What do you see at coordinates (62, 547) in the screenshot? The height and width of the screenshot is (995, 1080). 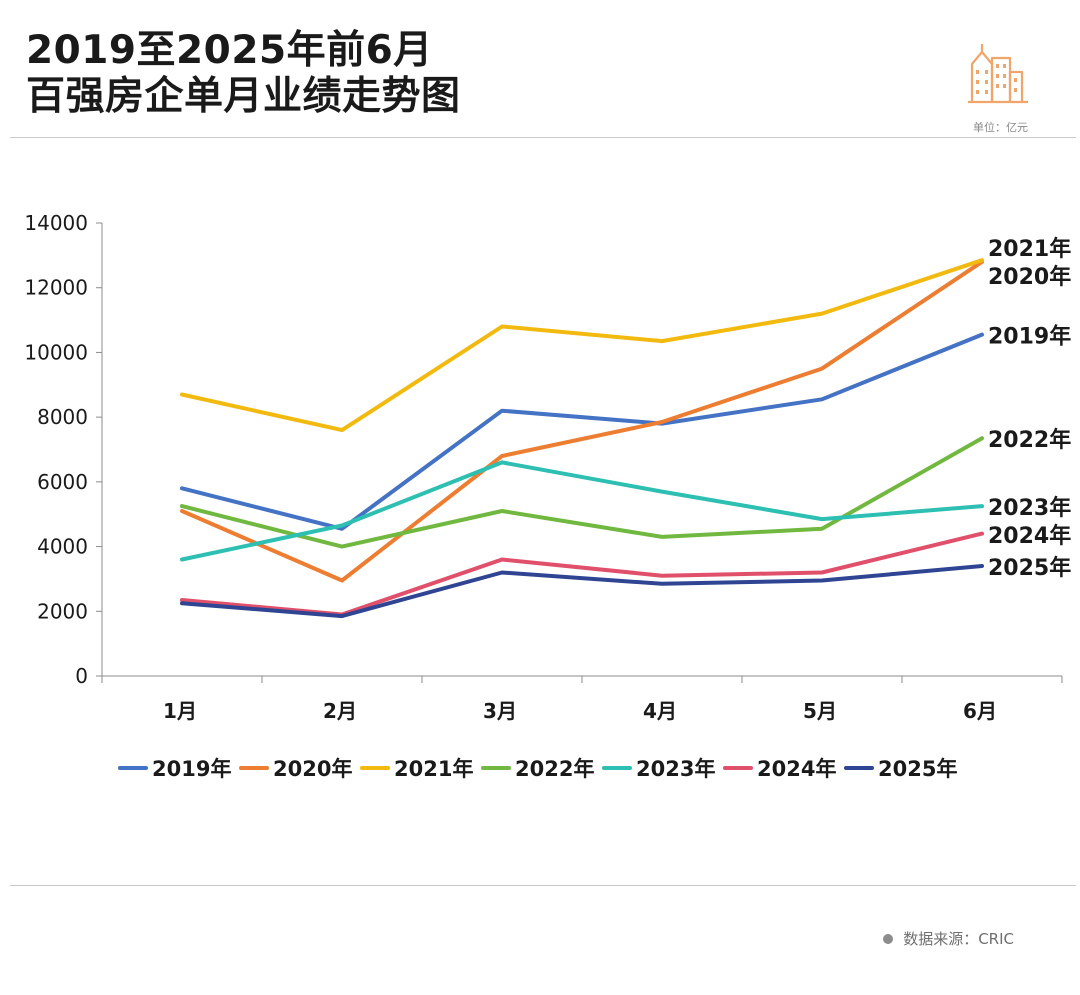 I see `y-tick-label: 4000` at bounding box center [62, 547].